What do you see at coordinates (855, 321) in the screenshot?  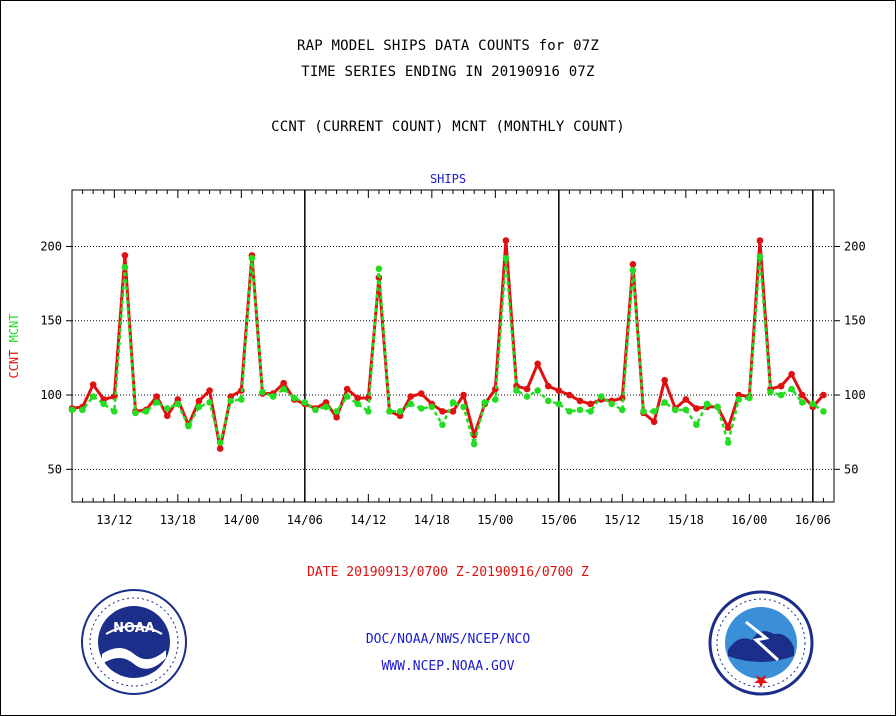 I see `y-tick-label-right: 150` at bounding box center [855, 321].